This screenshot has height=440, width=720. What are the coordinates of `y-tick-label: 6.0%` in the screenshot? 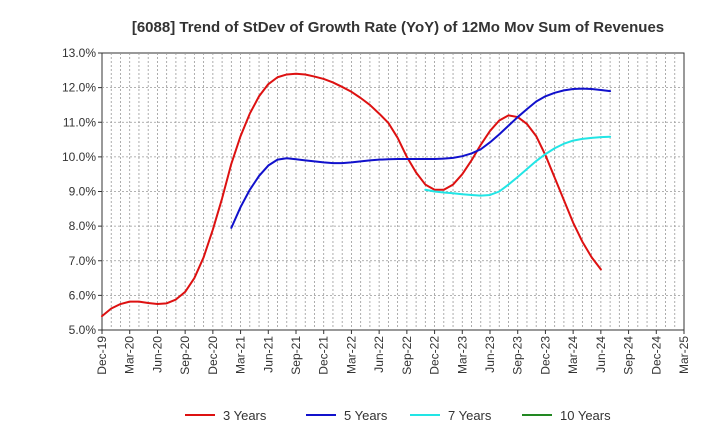 It's located at (83, 295).